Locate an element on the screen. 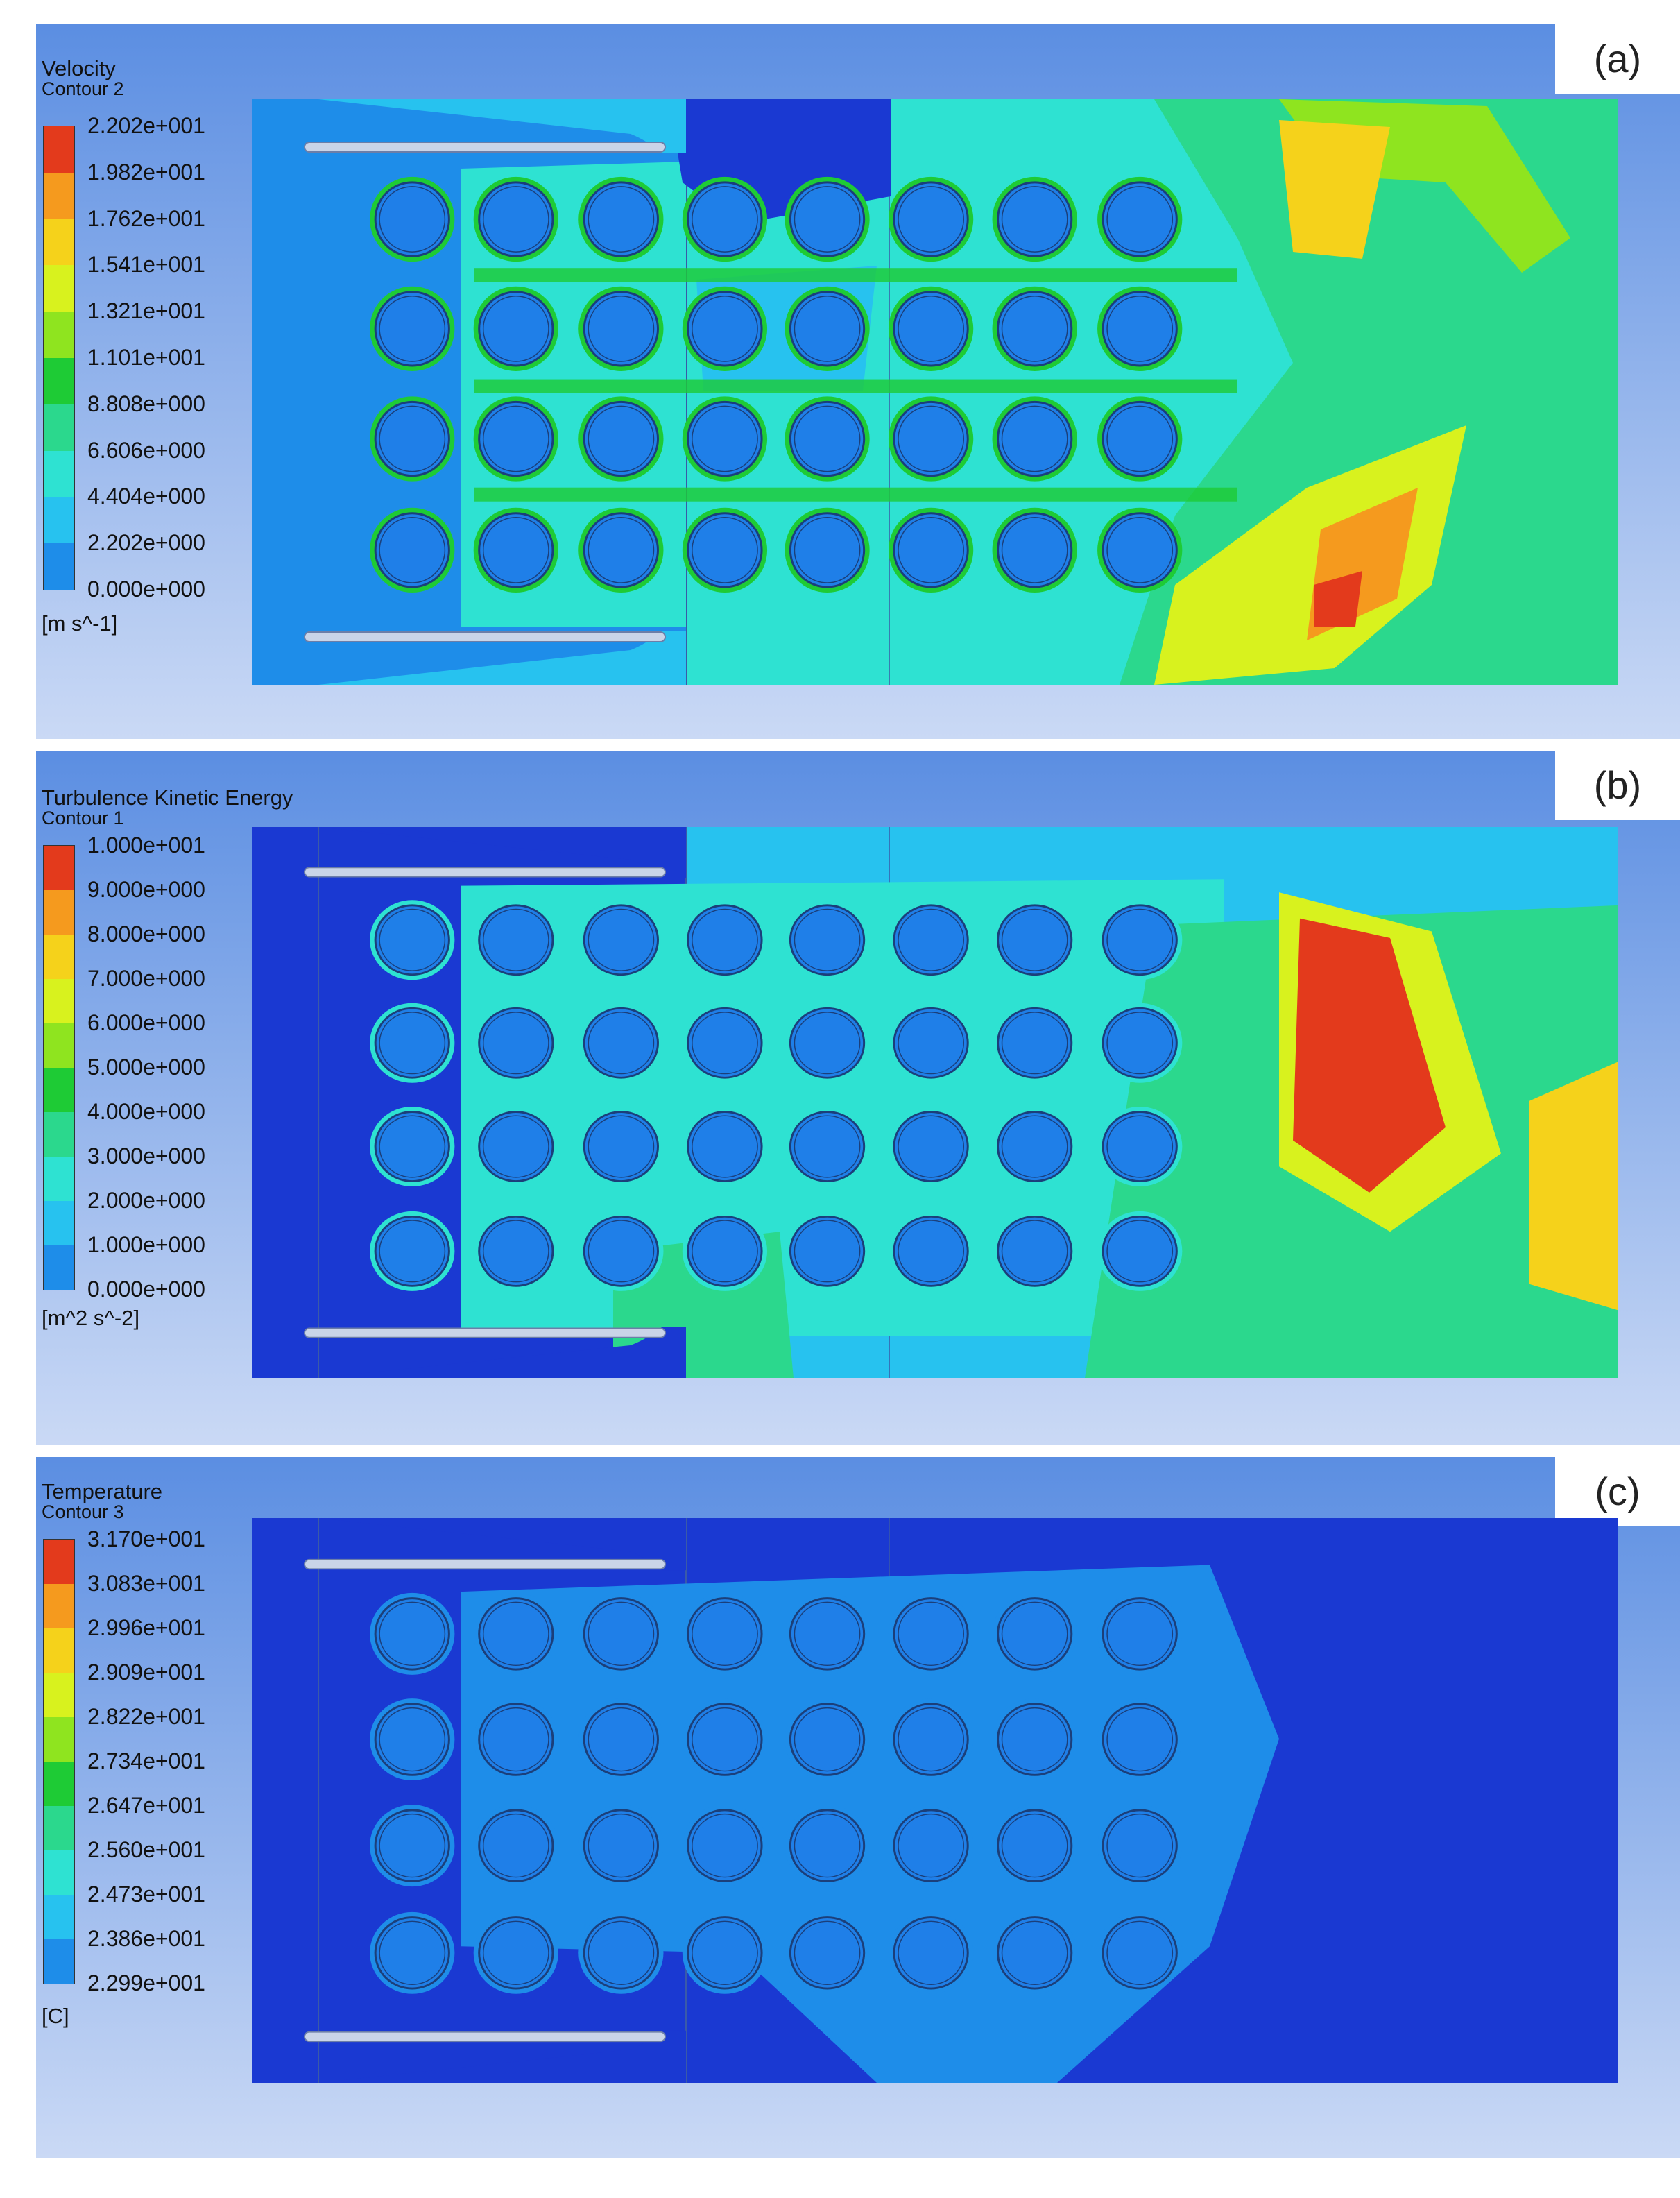 This screenshot has height=2198, width=1680. legend-tick-label: 2.000e+000 is located at coordinates (146, 1200).